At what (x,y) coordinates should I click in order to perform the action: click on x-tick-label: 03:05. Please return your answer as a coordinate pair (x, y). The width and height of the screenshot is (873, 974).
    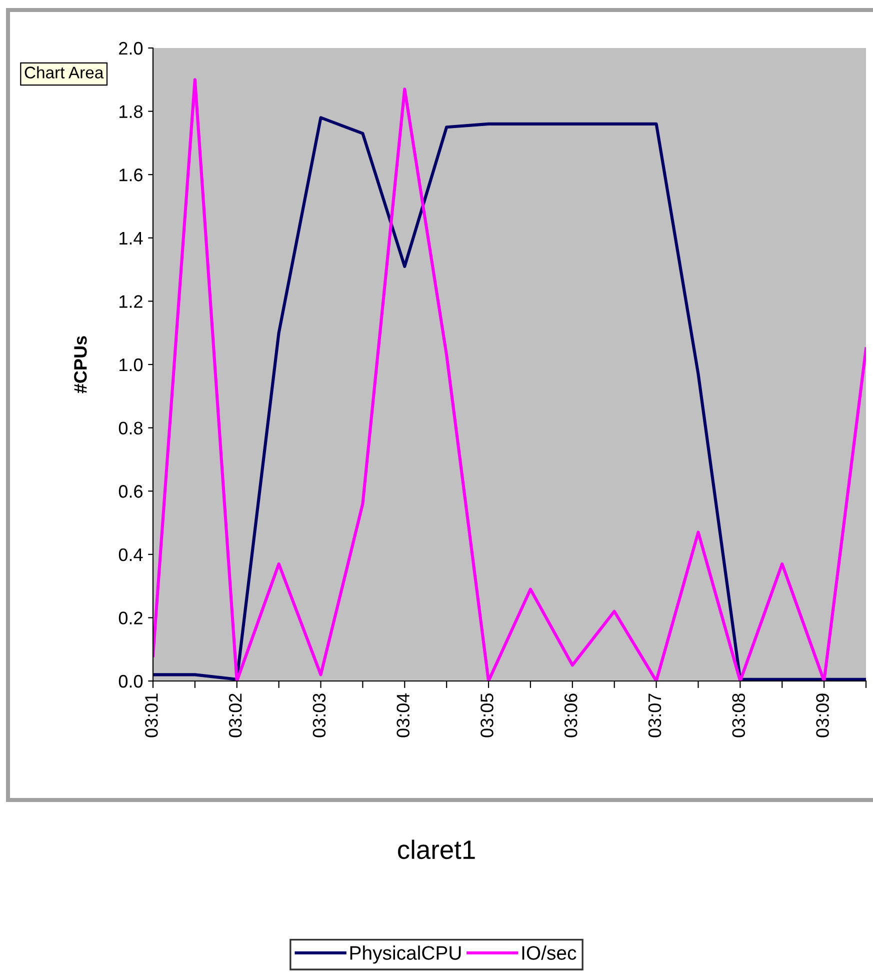
    Looking at the image, I should click on (487, 716).